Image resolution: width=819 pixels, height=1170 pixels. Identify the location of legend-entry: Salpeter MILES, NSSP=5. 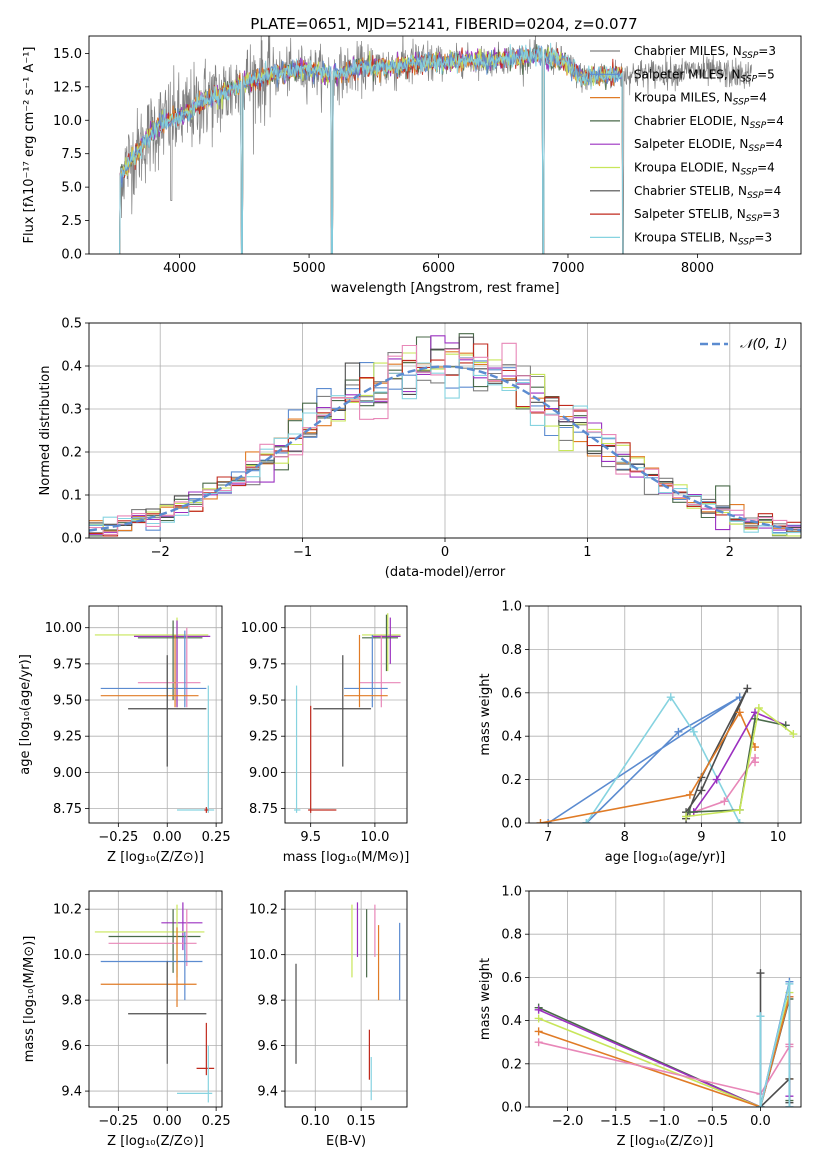
(704, 75).